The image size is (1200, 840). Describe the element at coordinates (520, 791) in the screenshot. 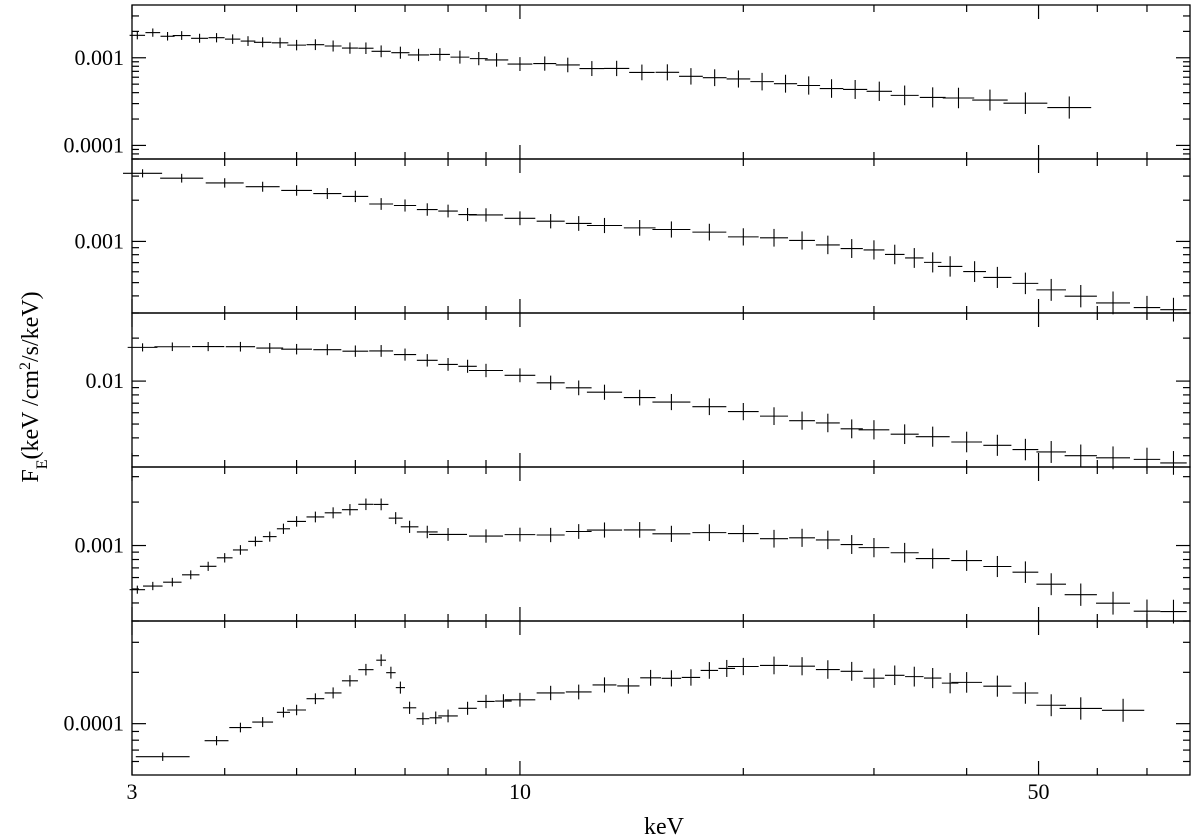

I see `x-tick-label: 10` at that location.